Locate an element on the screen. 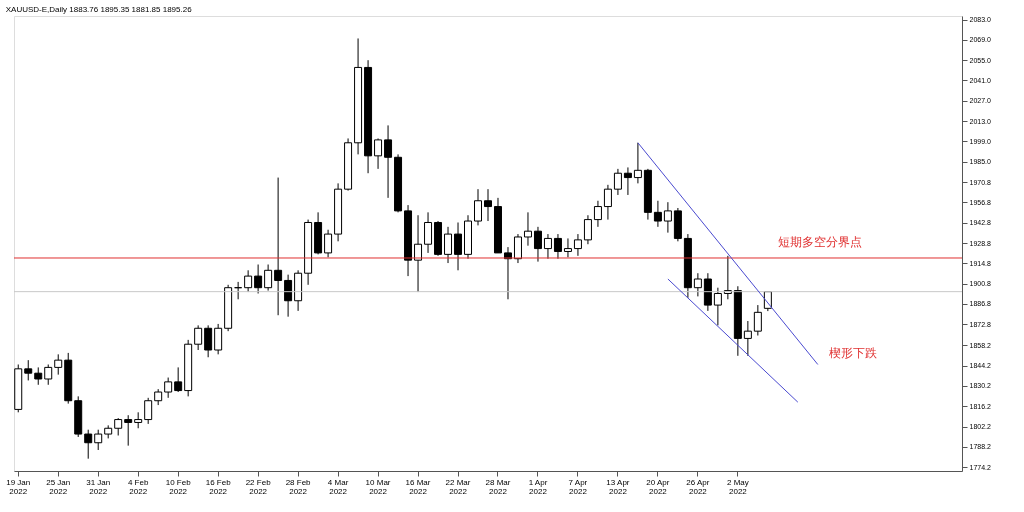  x-tick-label: 28 Feb 2022 is located at coordinates (298, 486).